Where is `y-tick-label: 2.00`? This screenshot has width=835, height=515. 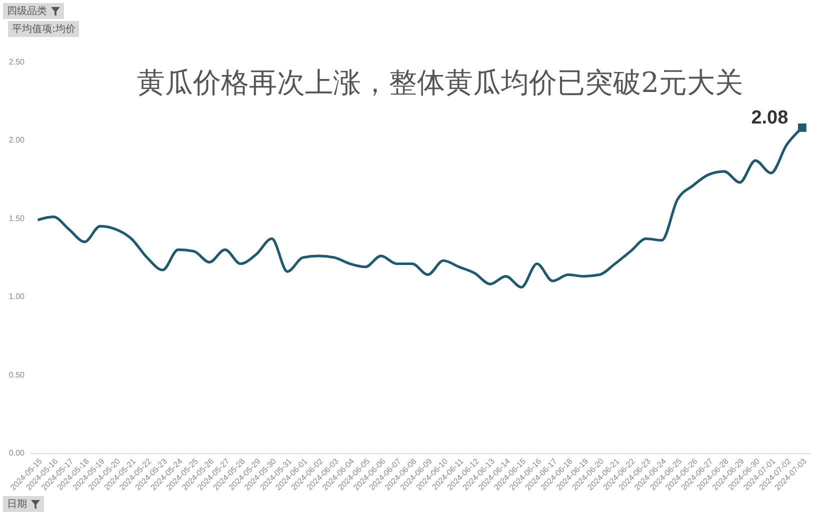
y-tick-label: 2.00 is located at coordinates (17, 140).